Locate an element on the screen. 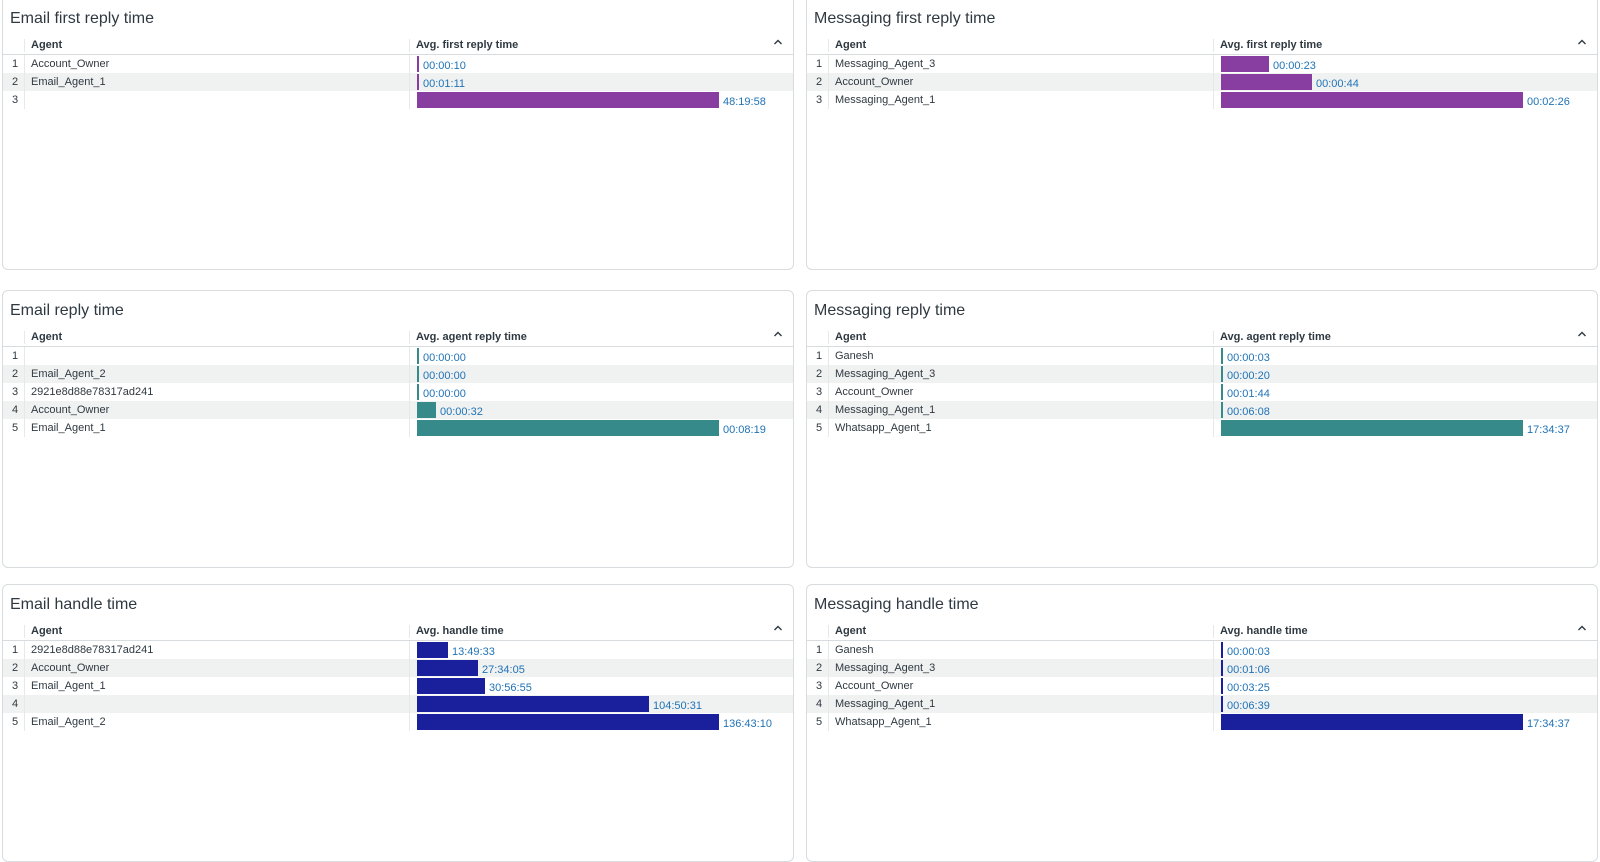 The height and width of the screenshot is (862, 1600). agent-name: Messaging_Agent_3 is located at coordinates (885, 668).